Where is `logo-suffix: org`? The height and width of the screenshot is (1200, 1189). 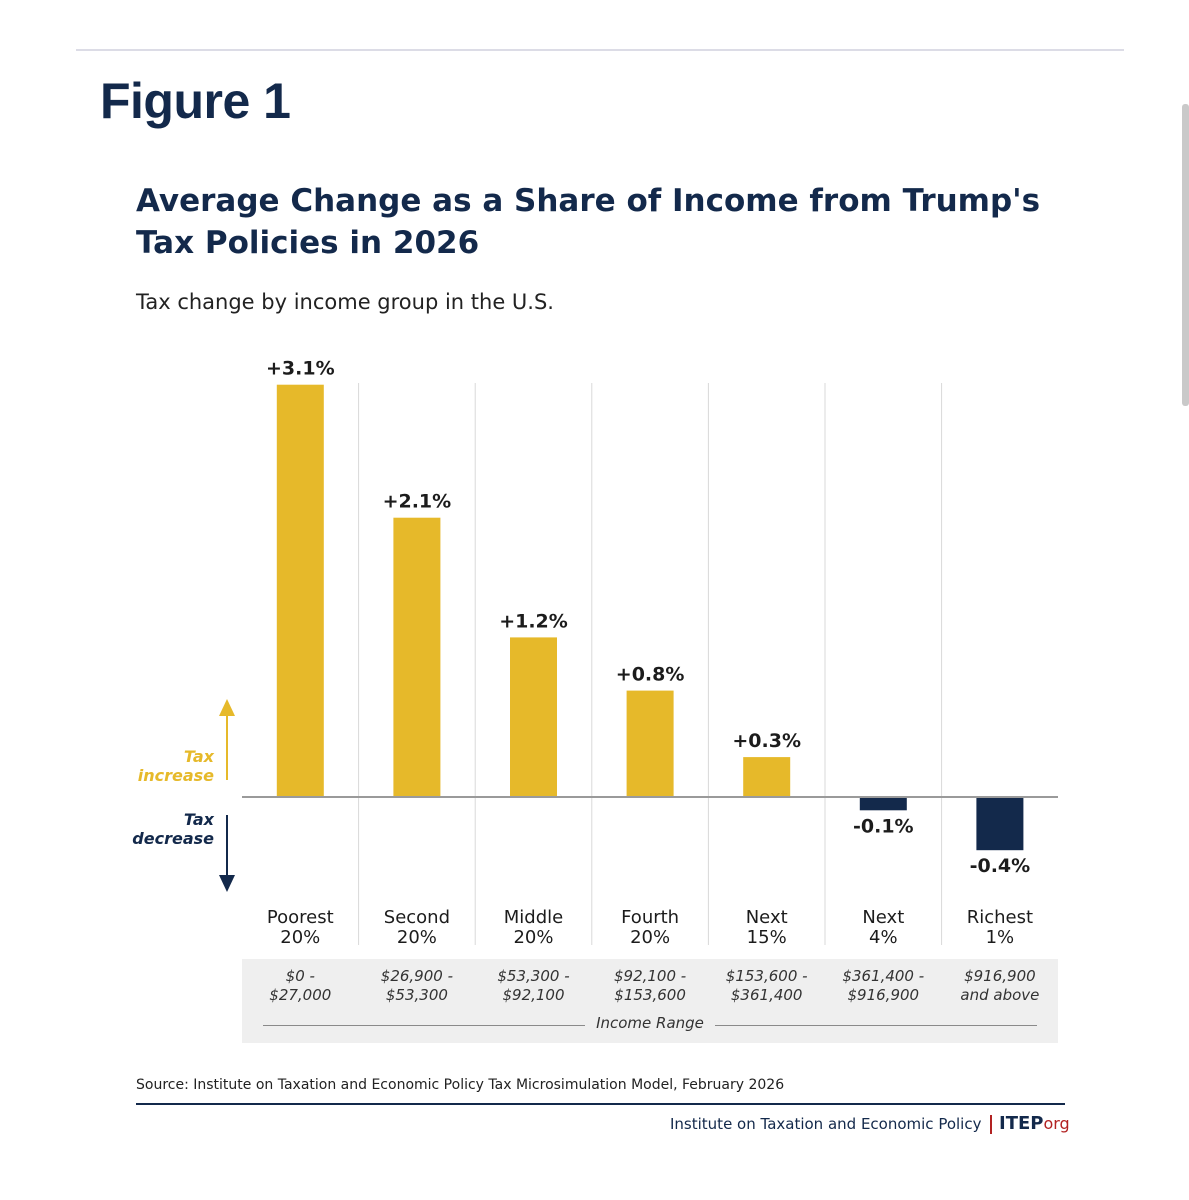
logo-suffix: org is located at coordinates (1056, 1123).